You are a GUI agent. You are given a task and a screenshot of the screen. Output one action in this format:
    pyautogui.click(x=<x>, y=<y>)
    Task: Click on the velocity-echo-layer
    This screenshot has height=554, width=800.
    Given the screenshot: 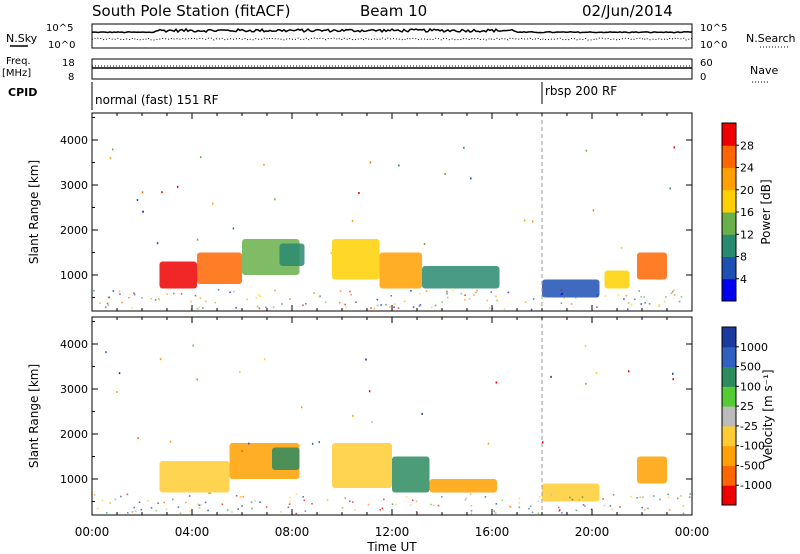 What is the action you would take?
    pyautogui.click(x=413, y=472)
    